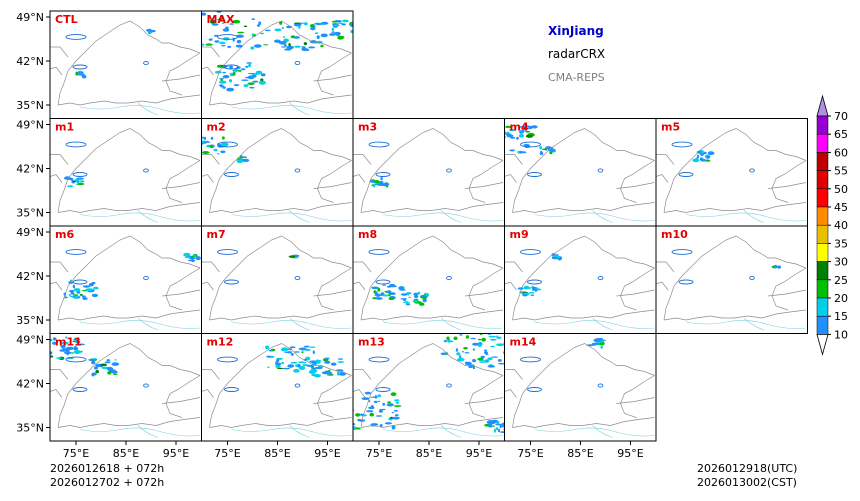  I want to click on panel-label: m2, so click(216, 127).